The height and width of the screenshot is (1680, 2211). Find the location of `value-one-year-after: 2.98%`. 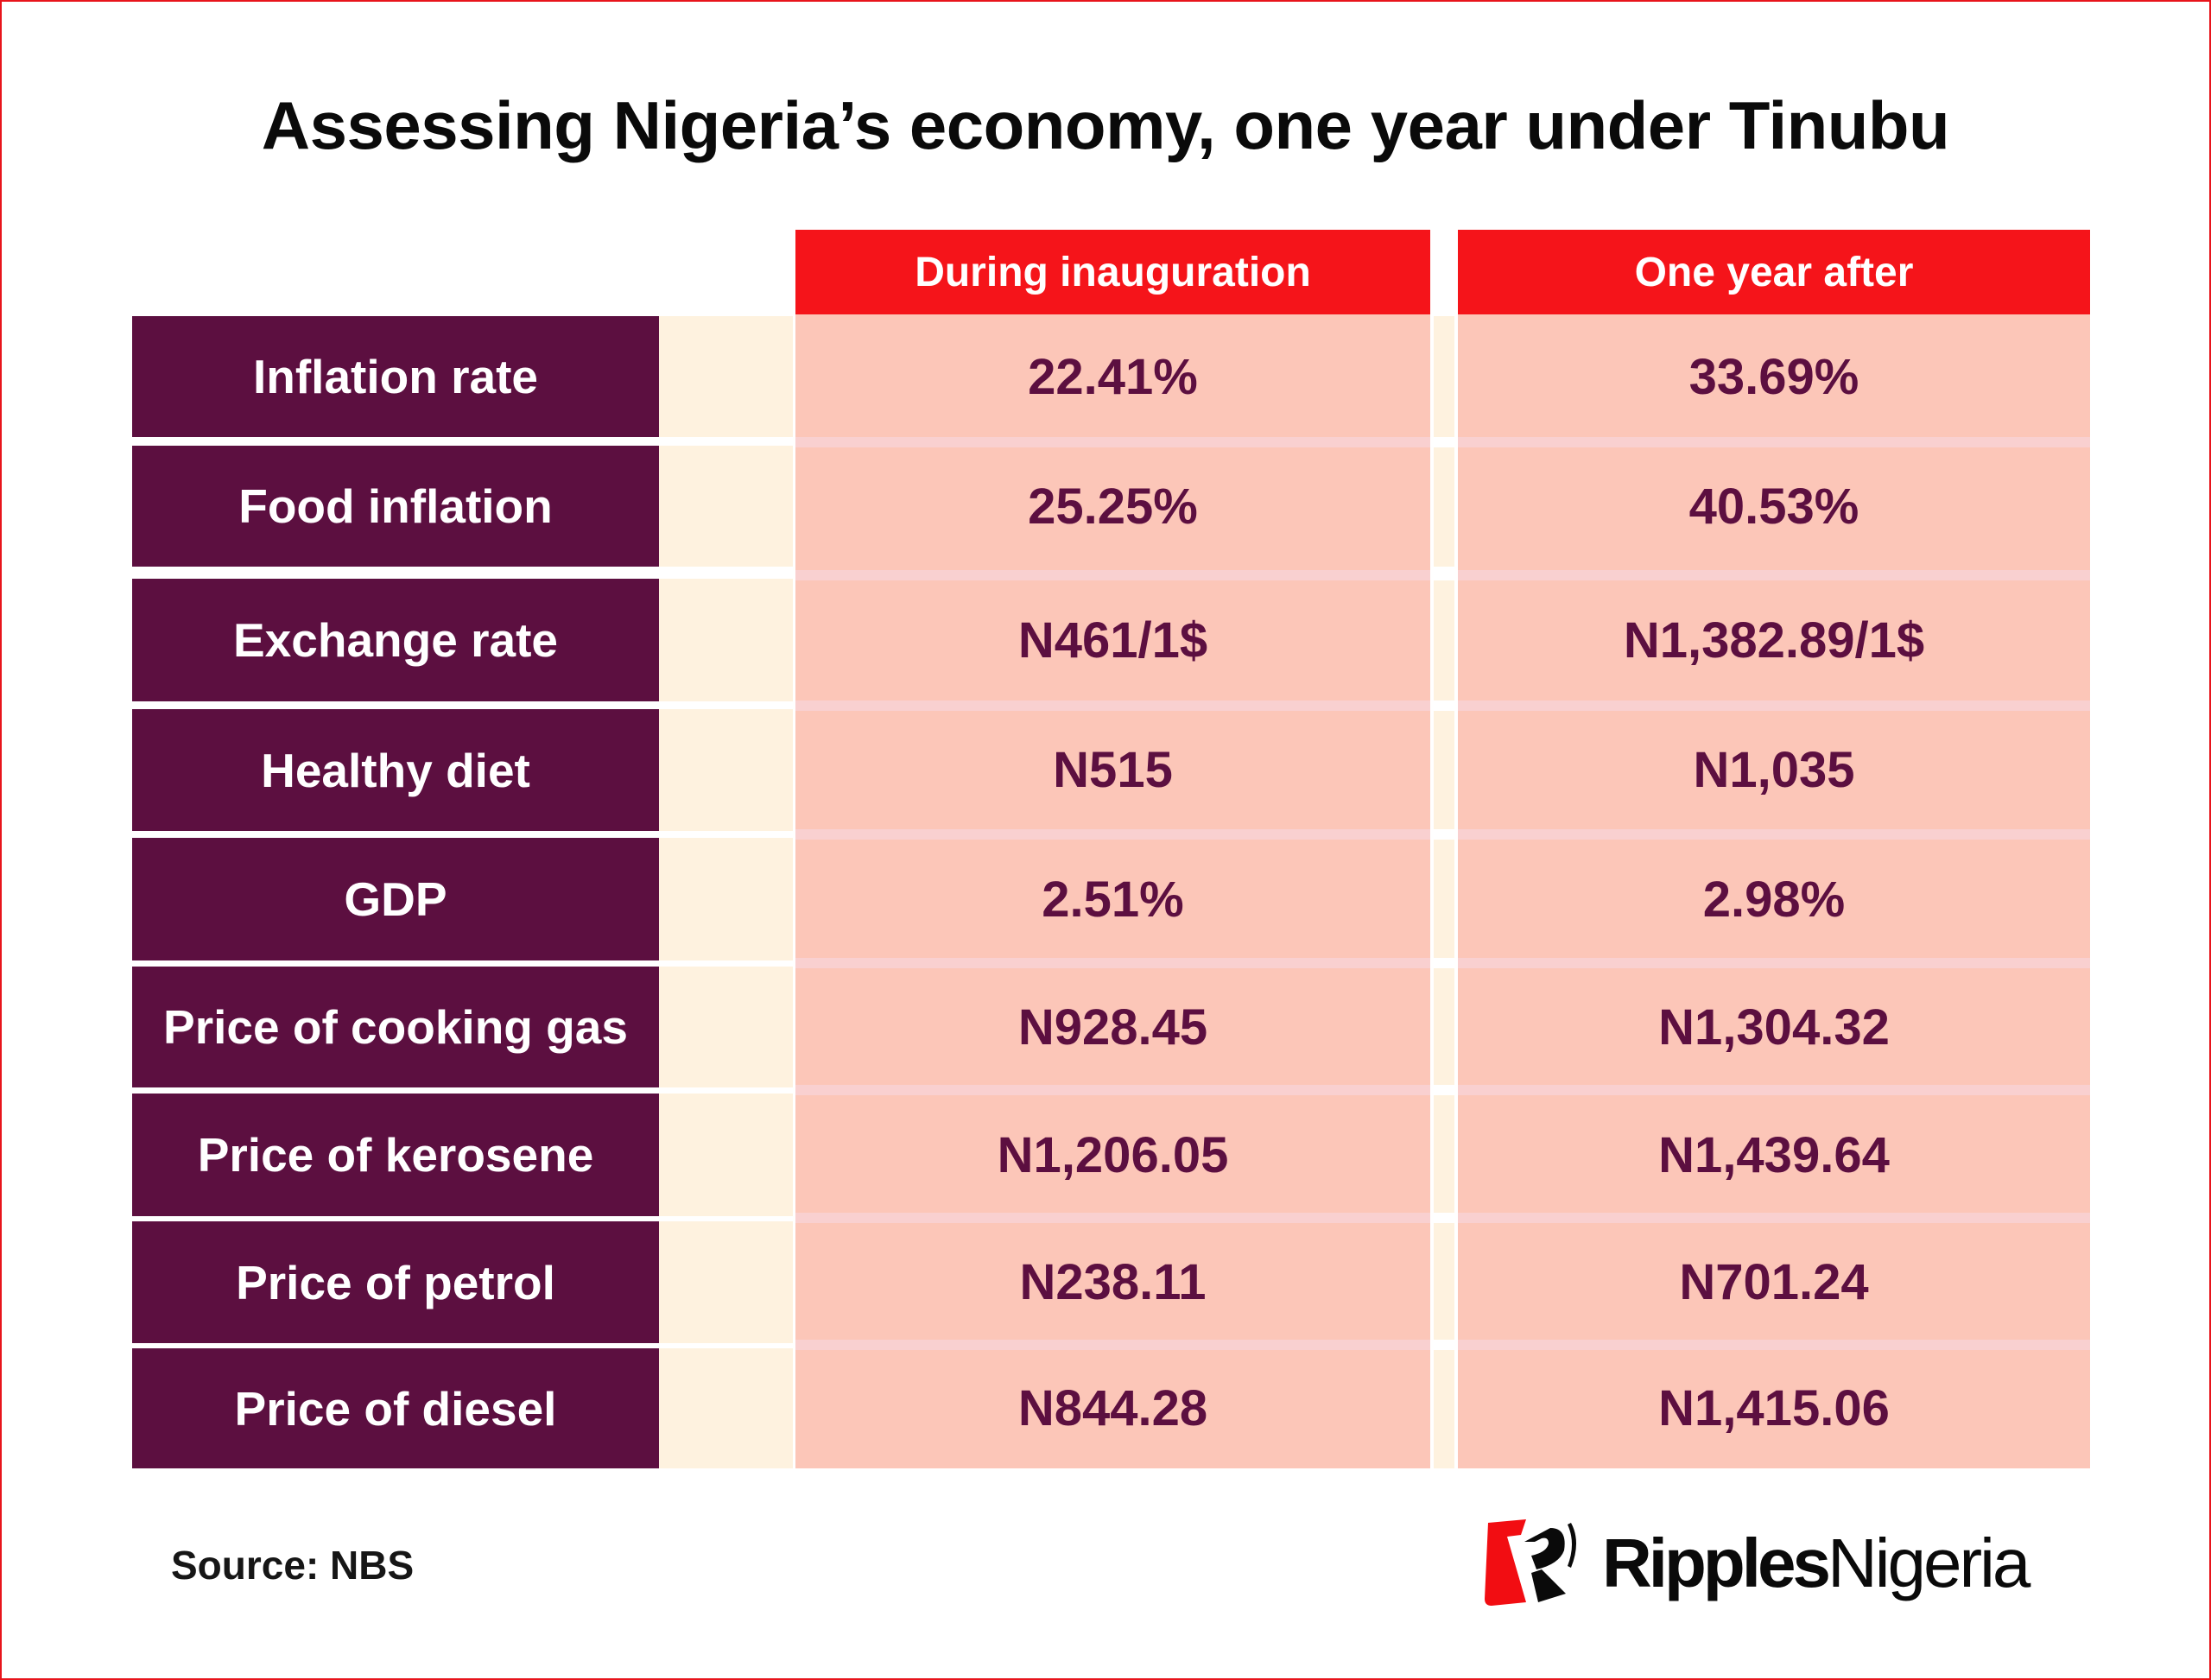

value-one-year-after: 2.98% is located at coordinates (1774, 899).